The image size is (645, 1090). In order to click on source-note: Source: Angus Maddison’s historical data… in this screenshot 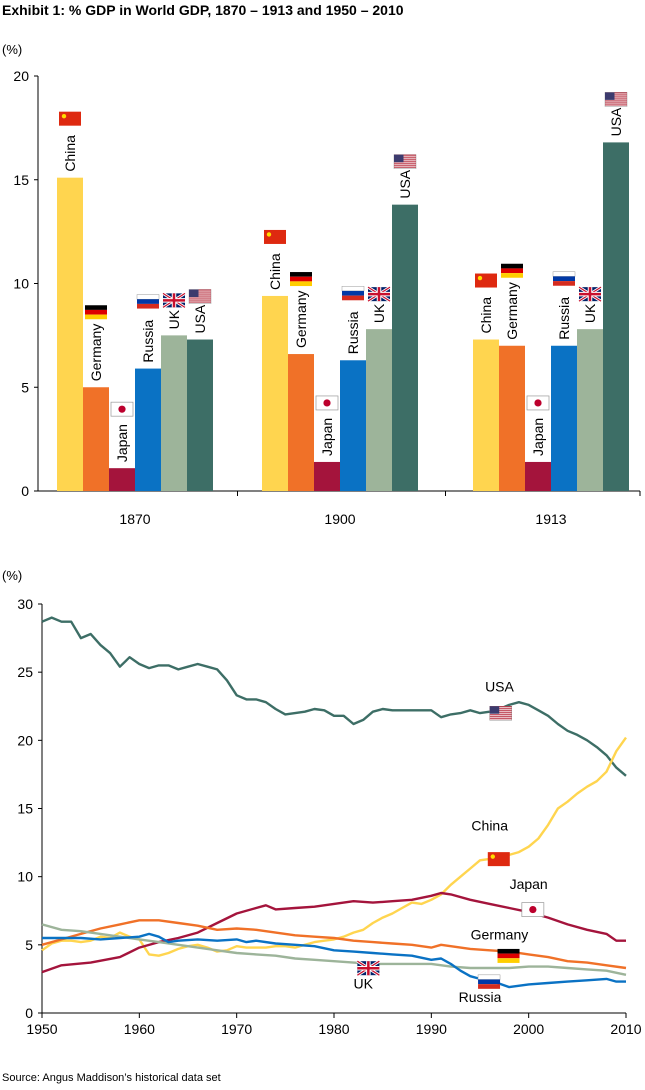, I will do `click(111, 1078)`.